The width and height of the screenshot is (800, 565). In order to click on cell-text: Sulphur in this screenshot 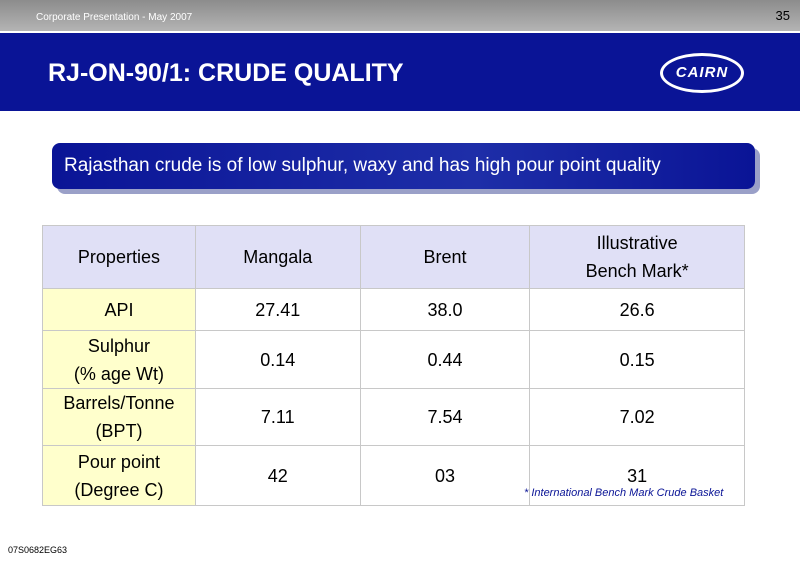, I will do `click(118, 345)`.